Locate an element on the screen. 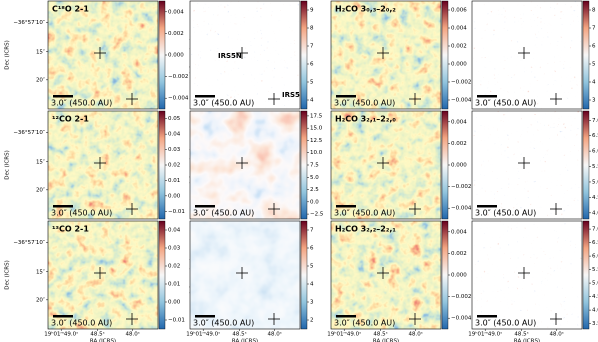 The height and width of the screenshot is (342, 598). panel-title: H₂CO 3₂,₁–2₂,₀ is located at coordinates (365, 119).